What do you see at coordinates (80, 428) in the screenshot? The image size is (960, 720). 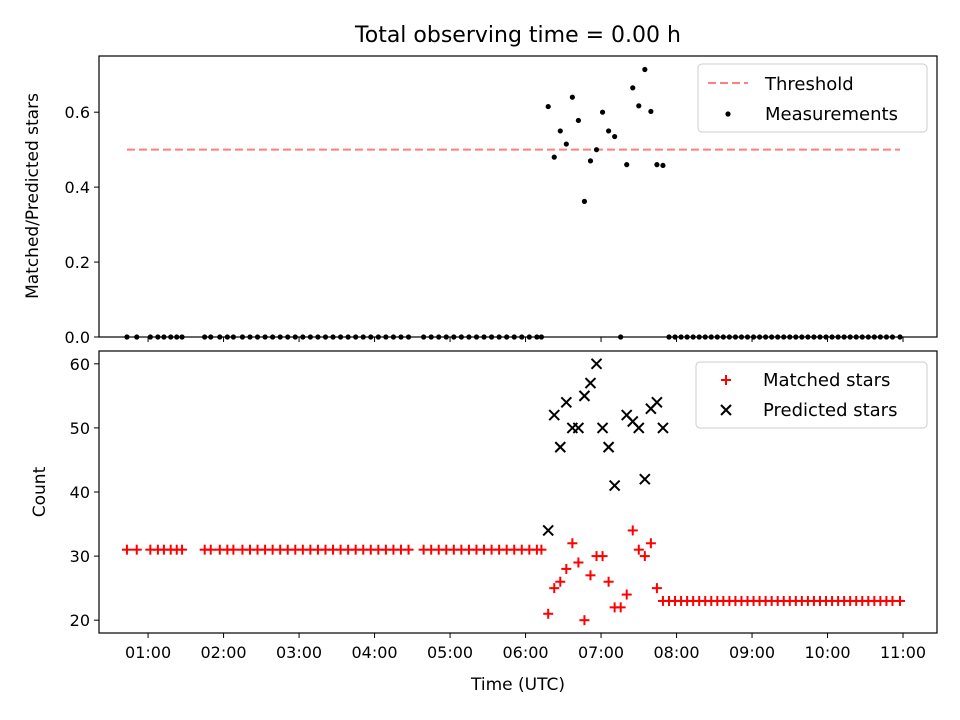 I see `bottom-y-tick-label: 50` at bounding box center [80, 428].